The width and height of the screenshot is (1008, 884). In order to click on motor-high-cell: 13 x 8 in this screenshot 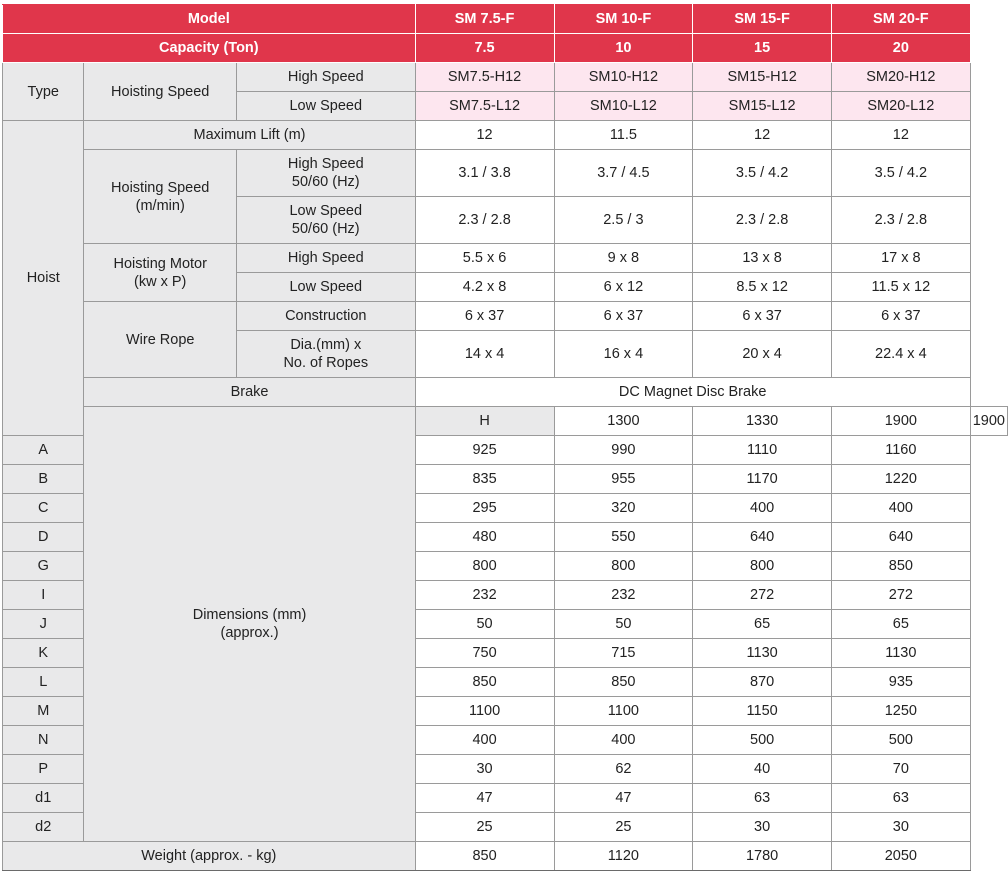, I will do `click(762, 258)`.